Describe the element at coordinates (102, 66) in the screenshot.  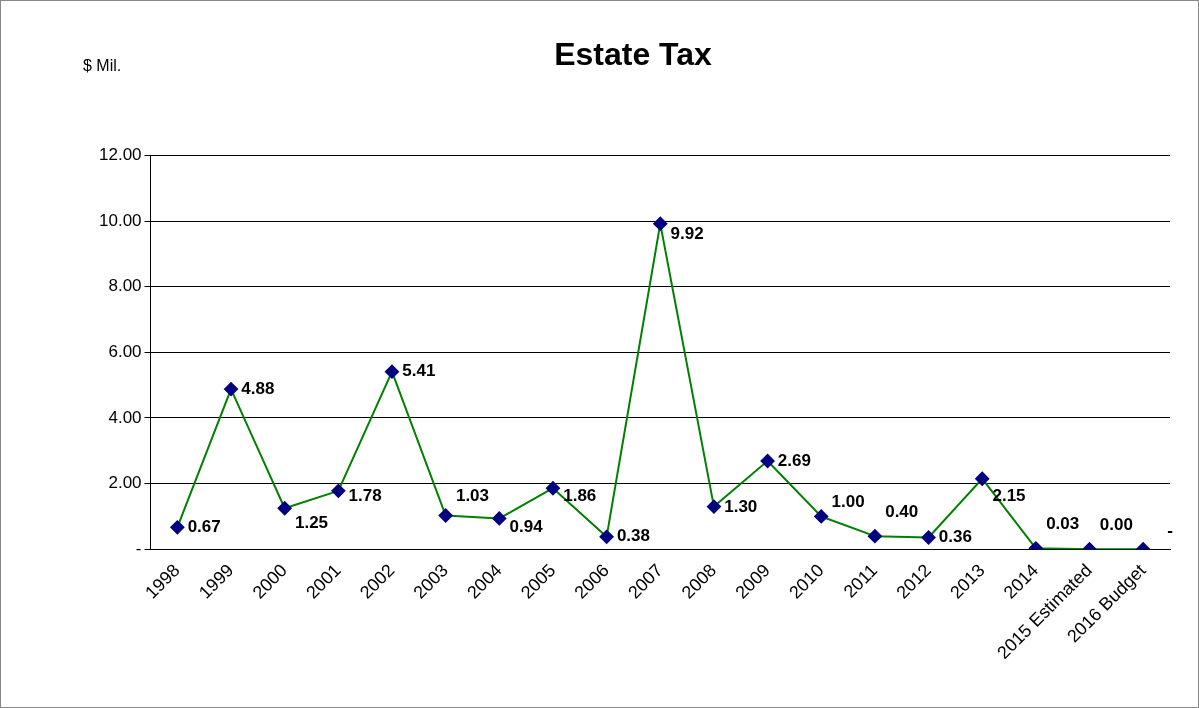
I see `y-axis-title: $ Mil.` at that location.